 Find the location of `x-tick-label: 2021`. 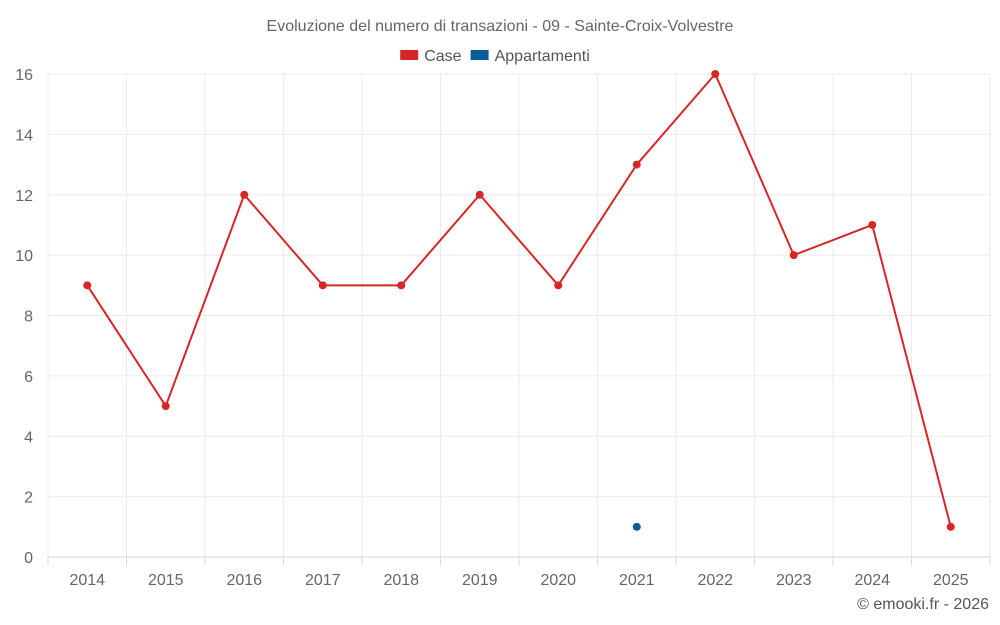

x-tick-label: 2021 is located at coordinates (637, 580).